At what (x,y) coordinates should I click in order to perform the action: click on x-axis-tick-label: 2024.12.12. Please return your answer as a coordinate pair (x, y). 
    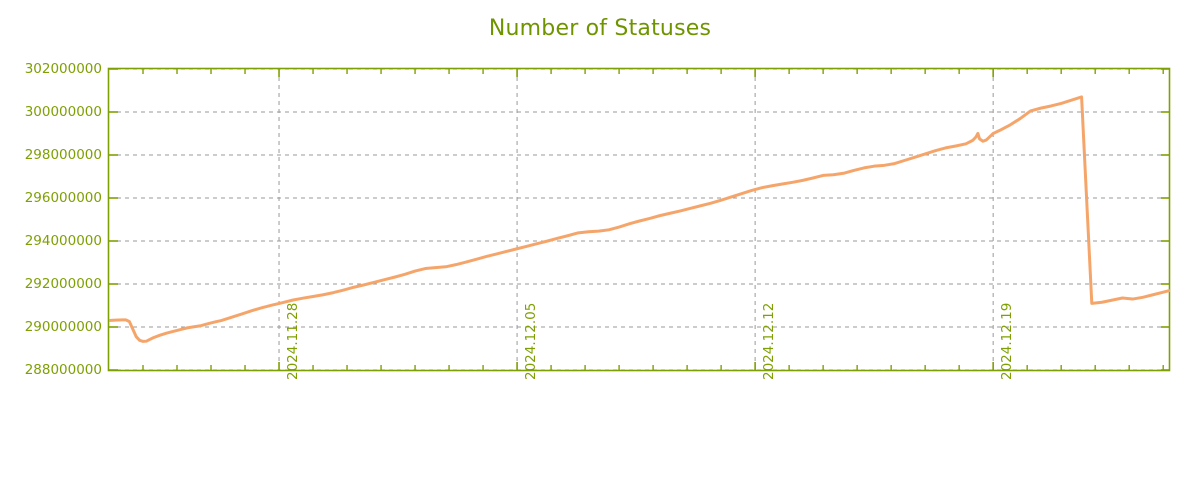
    Looking at the image, I should click on (769, 341).